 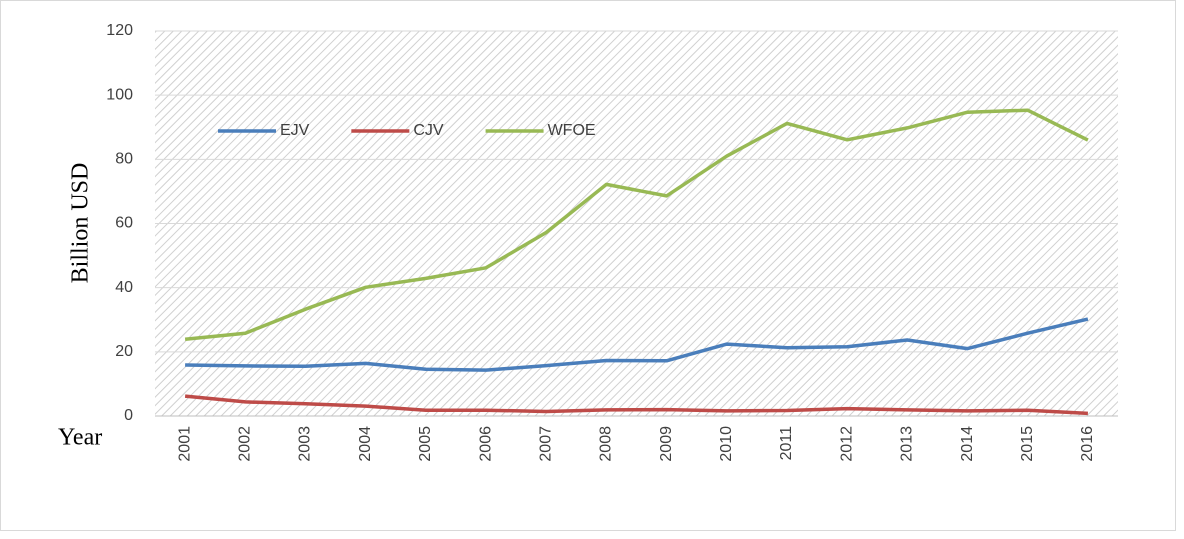 What do you see at coordinates (428, 130) in the screenshot?
I see `legend-label: CJV` at bounding box center [428, 130].